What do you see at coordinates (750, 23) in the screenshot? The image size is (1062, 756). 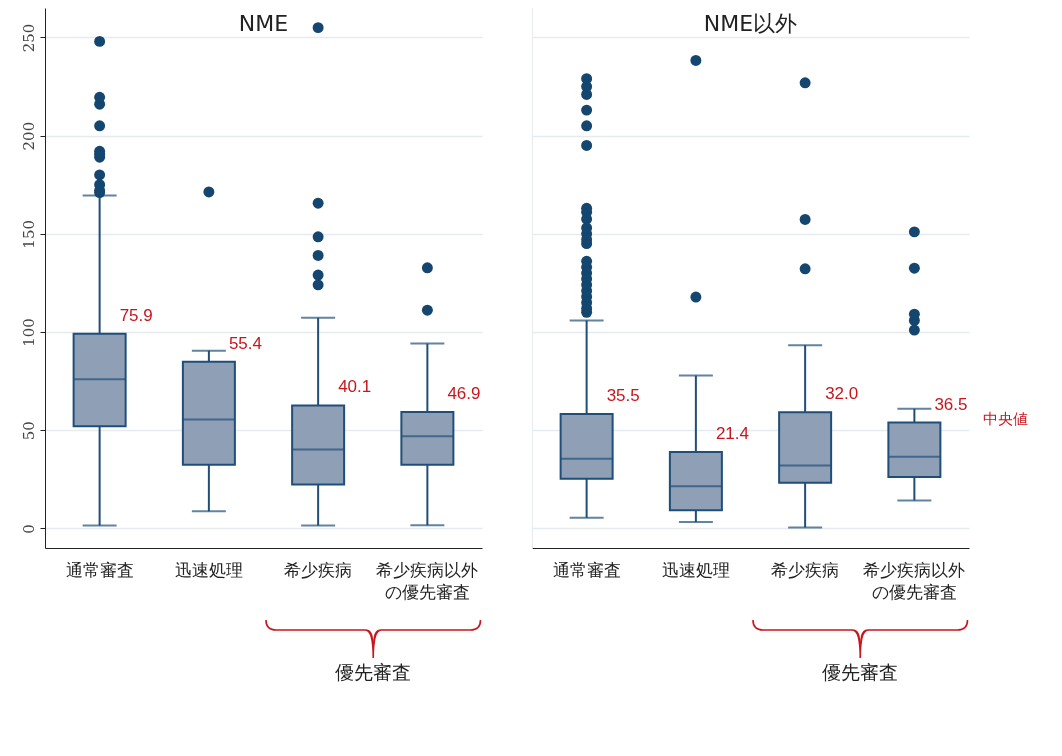 I see `chart-title: NME以外` at bounding box center [750, 23].